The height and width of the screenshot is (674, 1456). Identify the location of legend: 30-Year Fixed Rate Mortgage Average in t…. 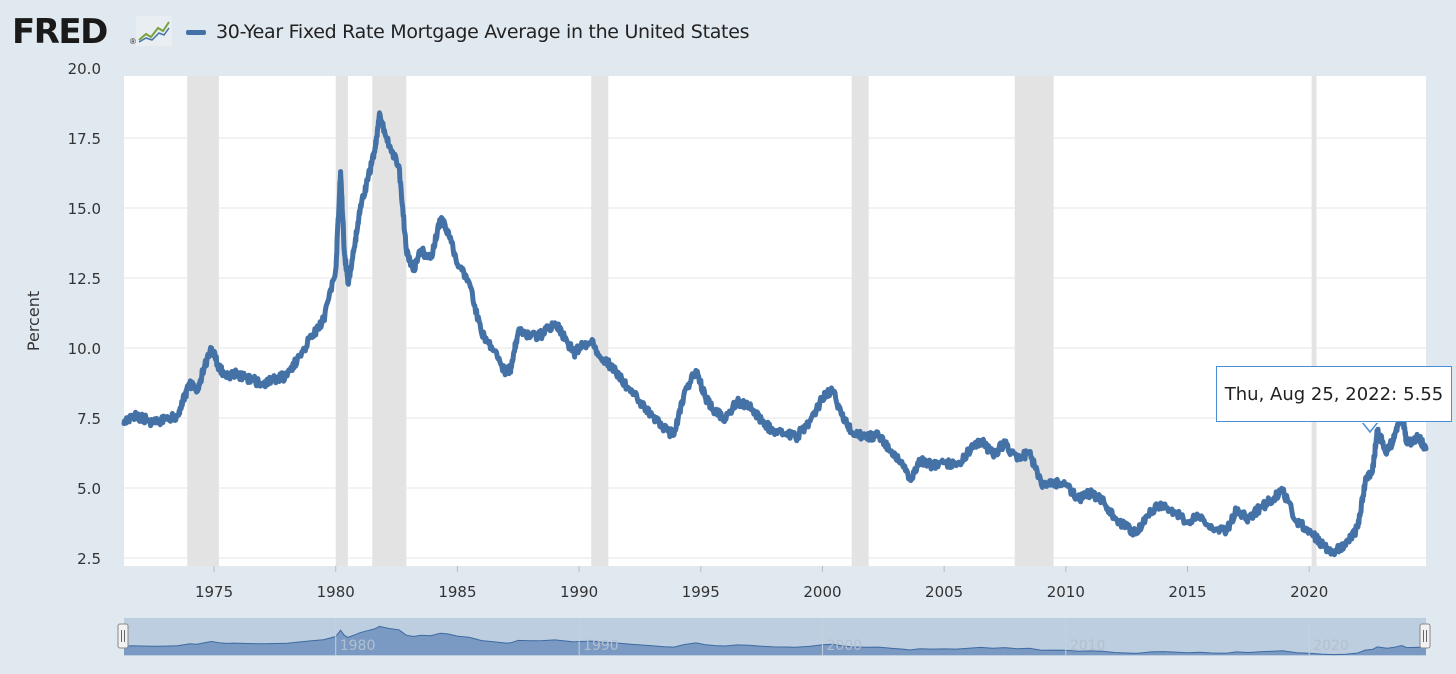
(468, 32).